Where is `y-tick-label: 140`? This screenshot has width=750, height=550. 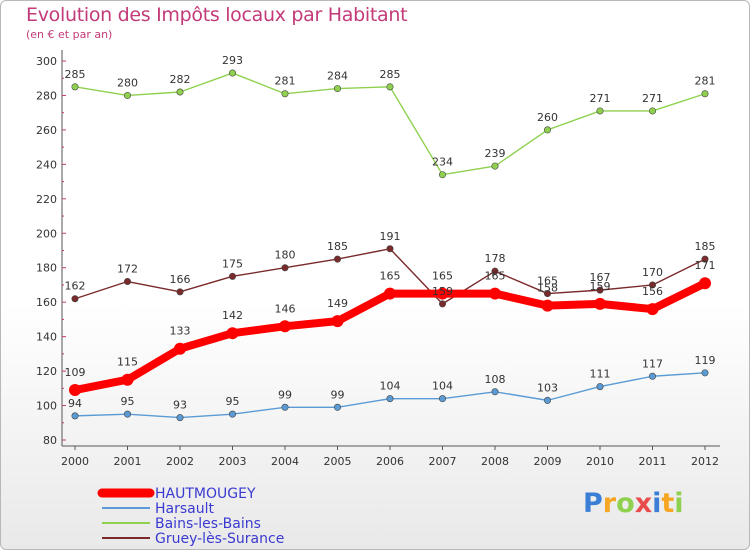
y-tick-label: 140 is located at coordinates (46, 337).